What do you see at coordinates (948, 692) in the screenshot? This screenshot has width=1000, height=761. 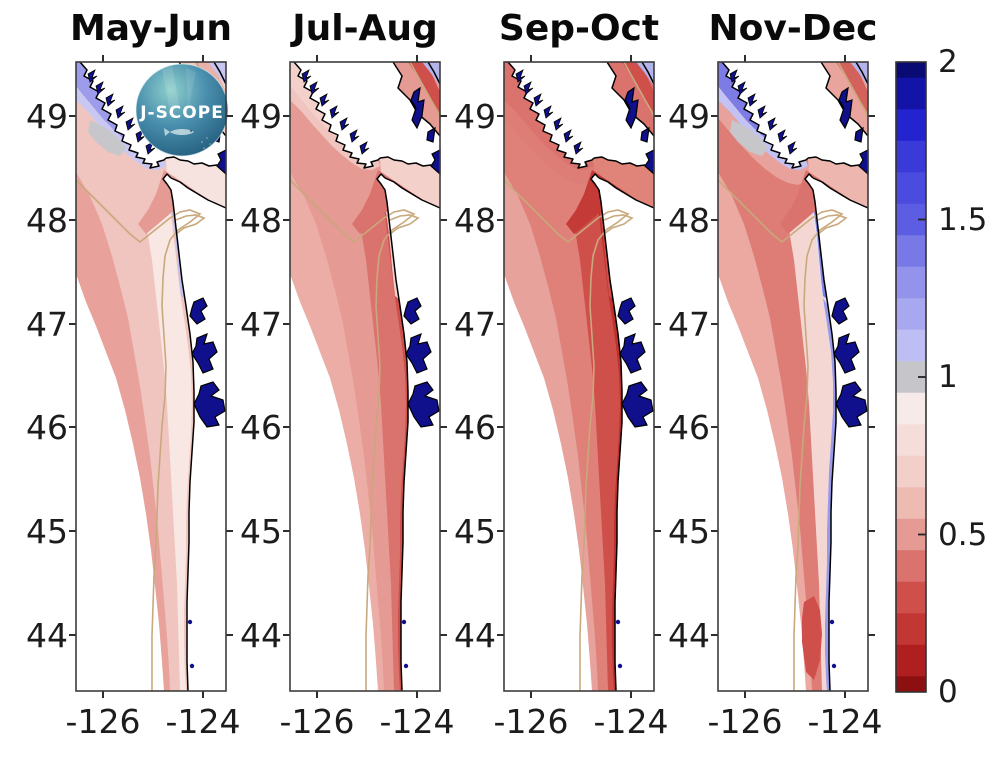 I see `colorbar-tick-label: 0` at bounding box center [948, 692].